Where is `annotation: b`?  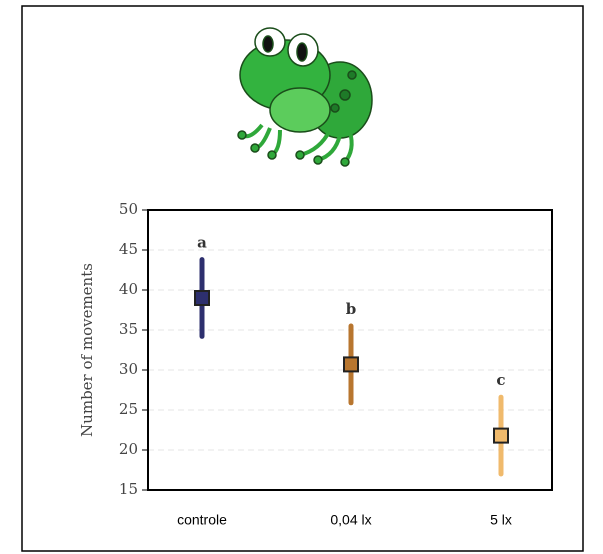
annotation: b is located at coordinates (351, 309).